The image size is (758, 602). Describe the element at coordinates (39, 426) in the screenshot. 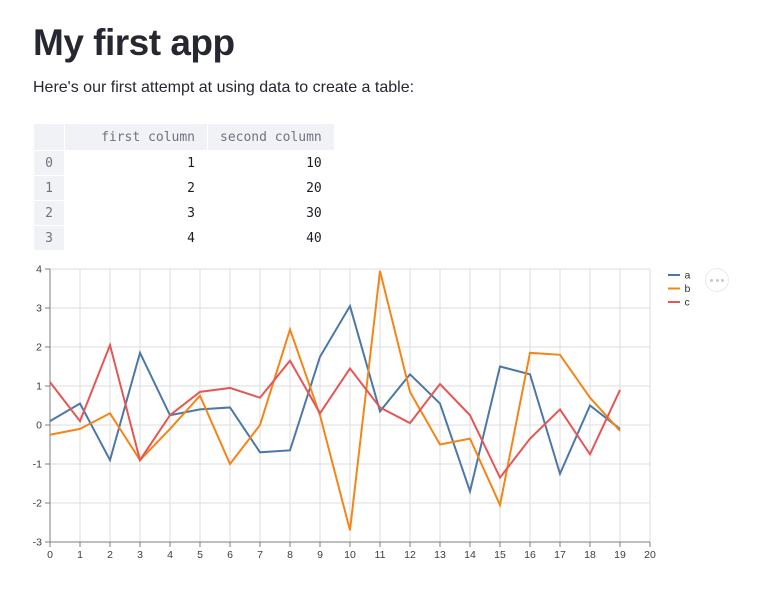

I see `y-tick-label: 0` at that location.